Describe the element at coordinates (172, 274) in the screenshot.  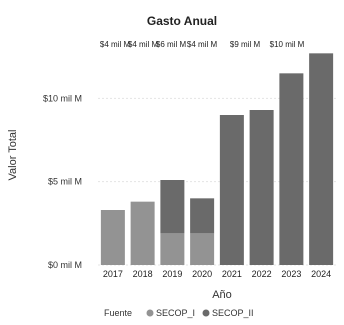
I see `x-tick-label: 2019` at that location.